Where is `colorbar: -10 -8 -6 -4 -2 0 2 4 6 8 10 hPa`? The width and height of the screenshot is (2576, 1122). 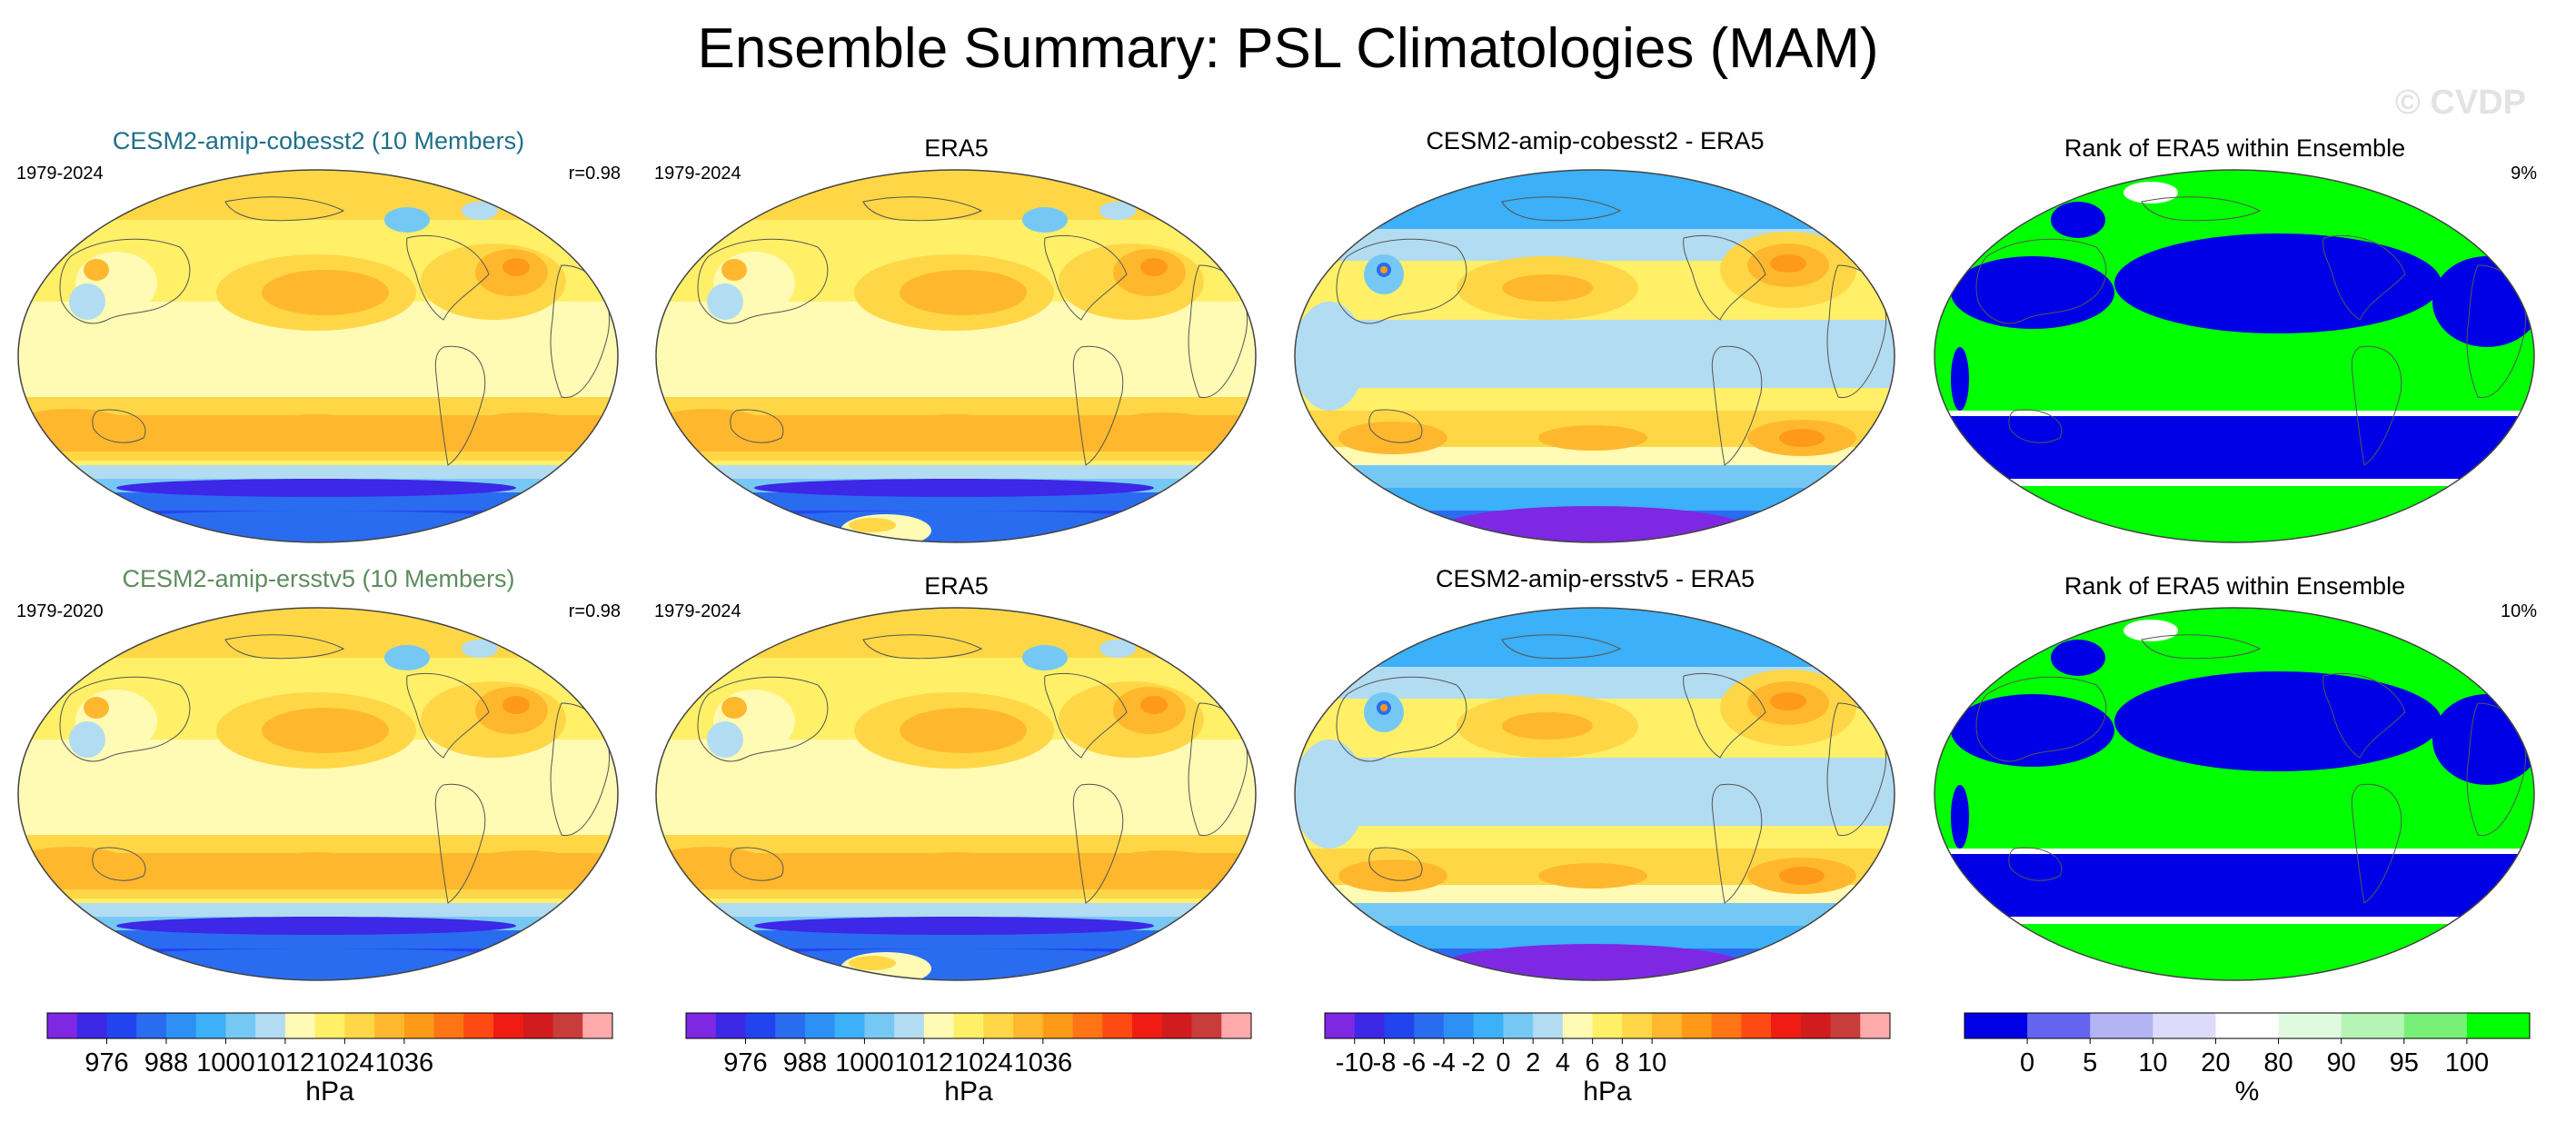
colorbar: -10 -8 -6 -4 -2 0 2 4 6 8 10 hPa is located at coordinates (1608, 1060).